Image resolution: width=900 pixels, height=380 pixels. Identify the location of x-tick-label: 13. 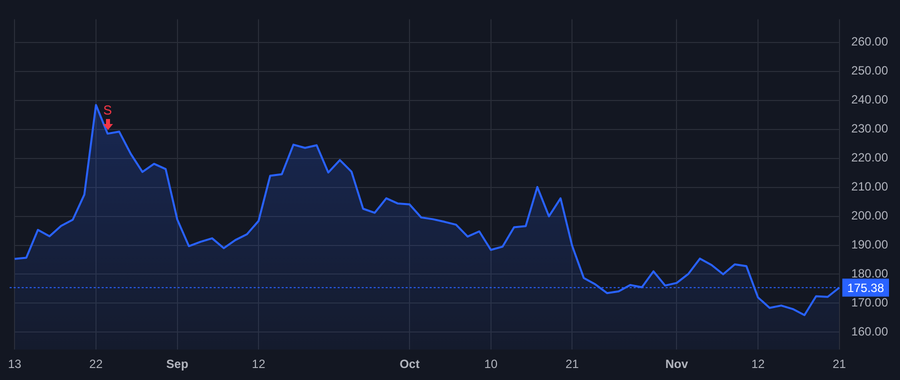
(15, 364).